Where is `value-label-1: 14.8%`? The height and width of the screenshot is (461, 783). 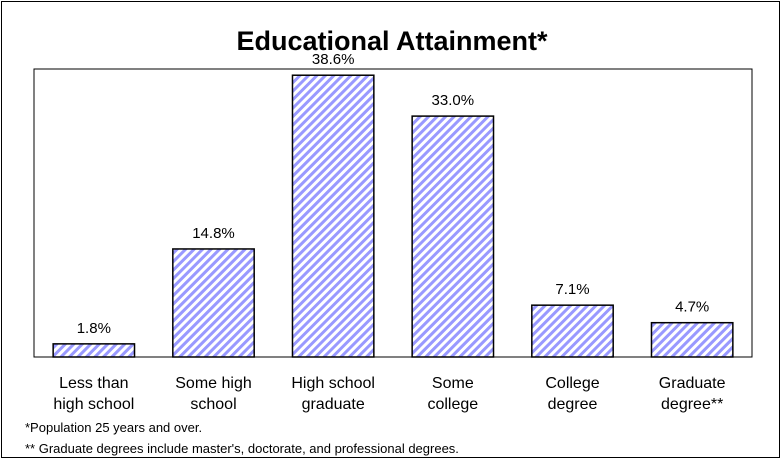 value-label-1: 14.8% is located at coordinates (213, 233).